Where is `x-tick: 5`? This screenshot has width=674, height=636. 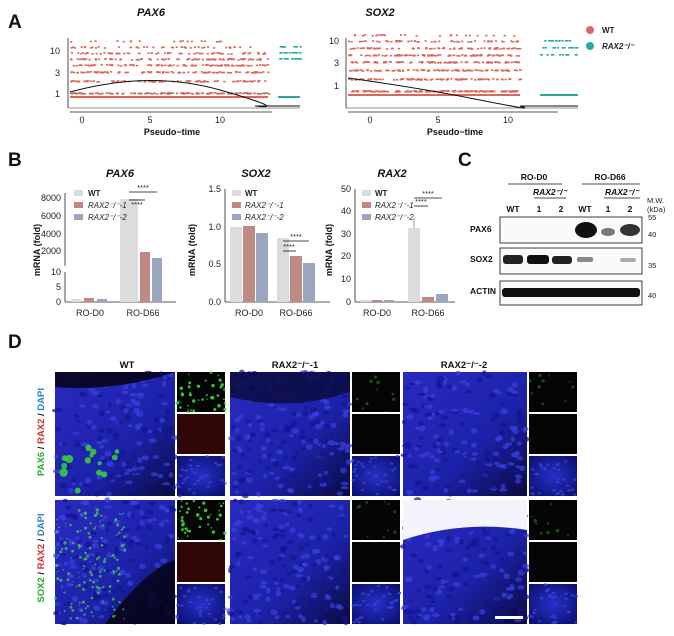 x-tick: 5 is located at coordinates (437, 120).